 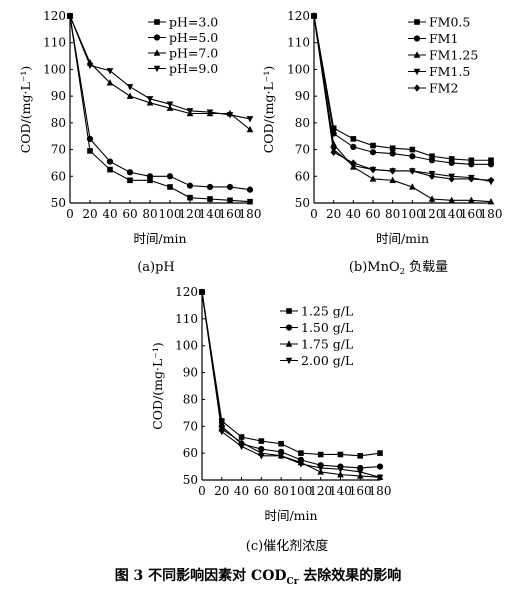 What do you see at coordinates (156, 267) in the screenshot?
I see `panel-caption: (a)pH` at bounding box center [156, 267].